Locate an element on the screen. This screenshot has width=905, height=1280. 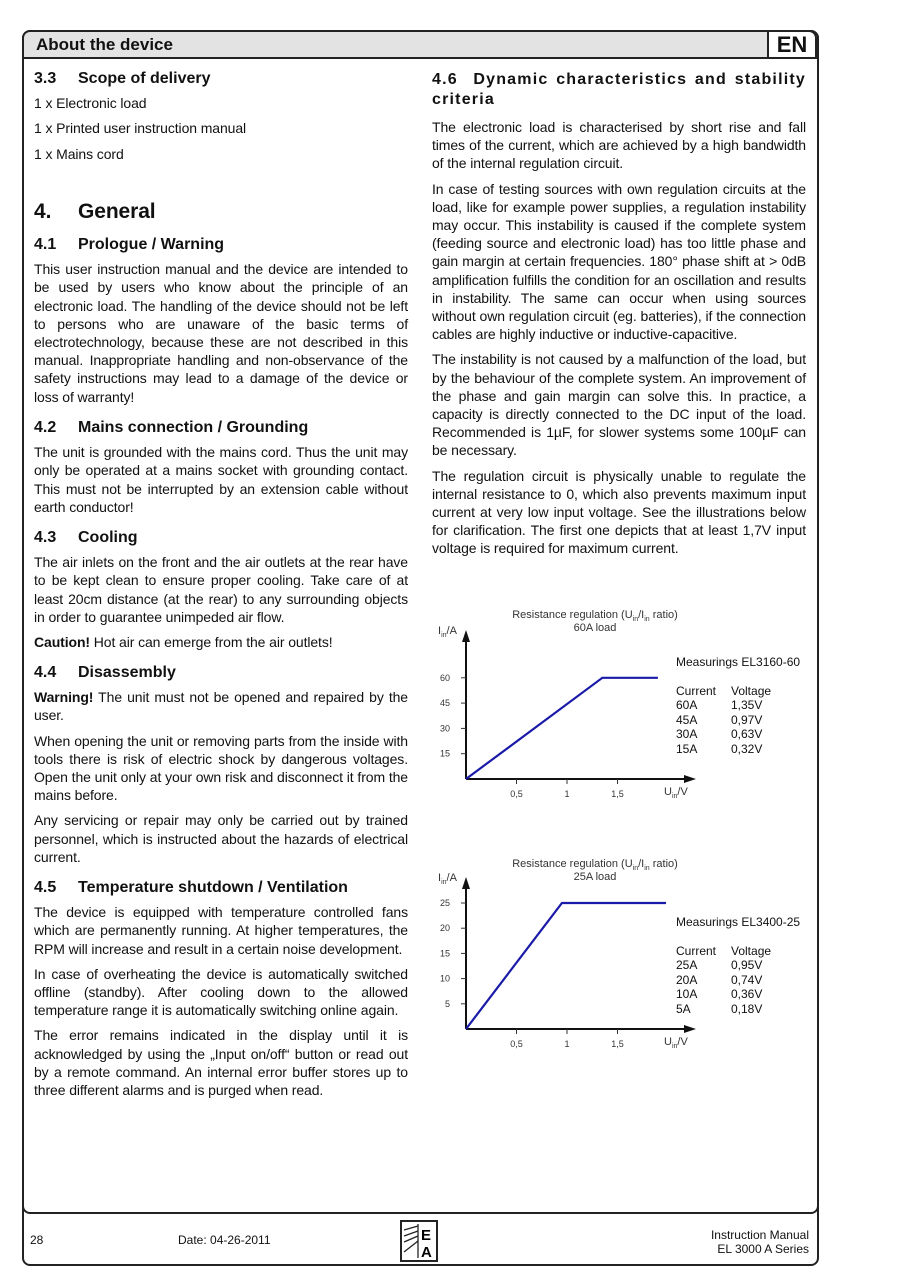
table-row: 60A 1,35V is located at coordinates (719, 705).